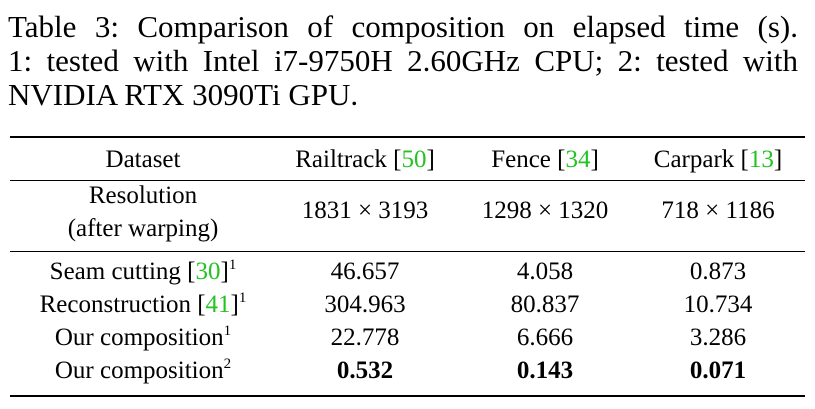 This screenshot has height=409, width=815. Describe the element at coordinates (122, 304) in the screenshot. I see `label-text: Reconstruction [` at that location.